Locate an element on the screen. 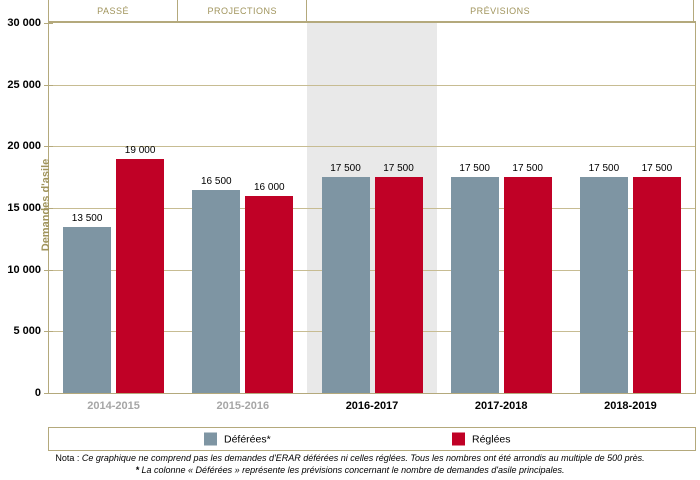  x-category-label: 2014-2015 is located at coordinates (113, 406).